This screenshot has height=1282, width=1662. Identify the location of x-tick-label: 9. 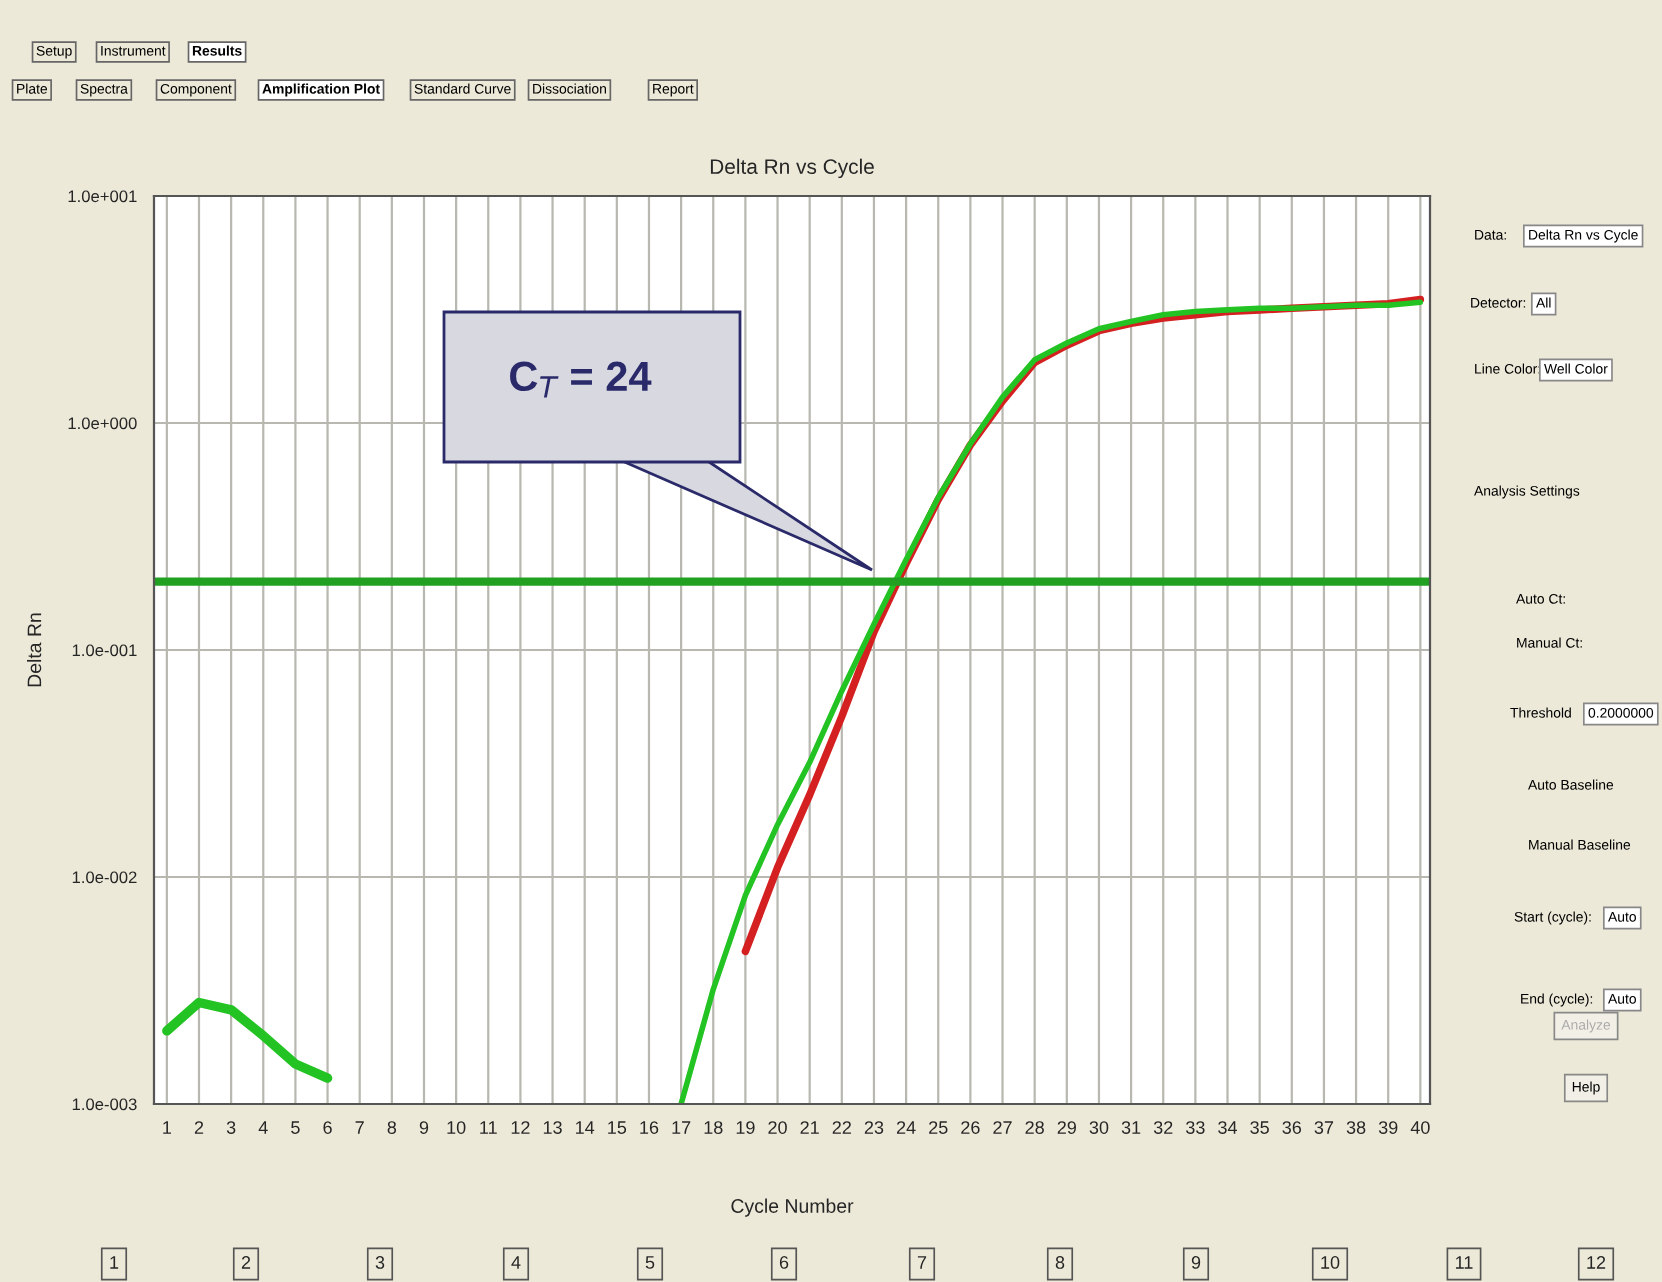
(424, 1127).